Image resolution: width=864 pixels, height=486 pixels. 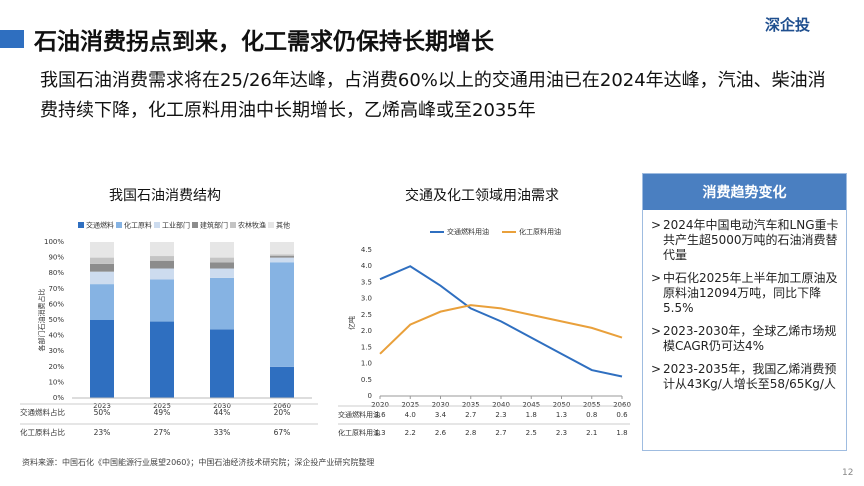 What do you see at coordinates (162, 412) in the screenshot?
I see `table-cell: 49%` at bounding box center [162, 412].